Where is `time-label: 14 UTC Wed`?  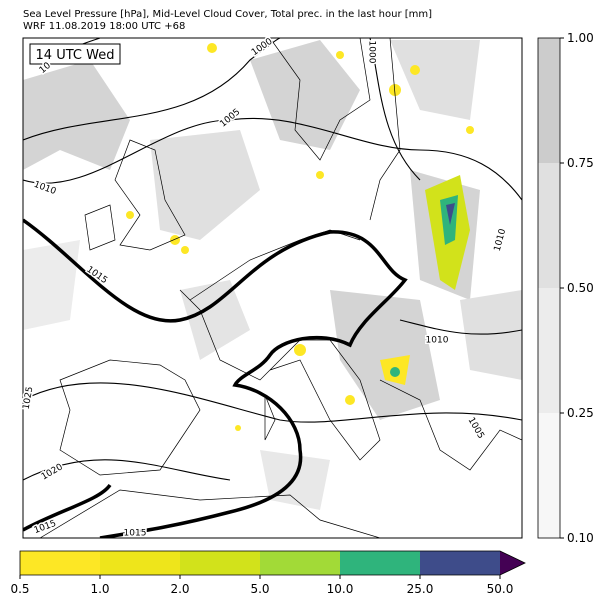
time-label: 14 UTC Wed is located at coordinates (75, 55).